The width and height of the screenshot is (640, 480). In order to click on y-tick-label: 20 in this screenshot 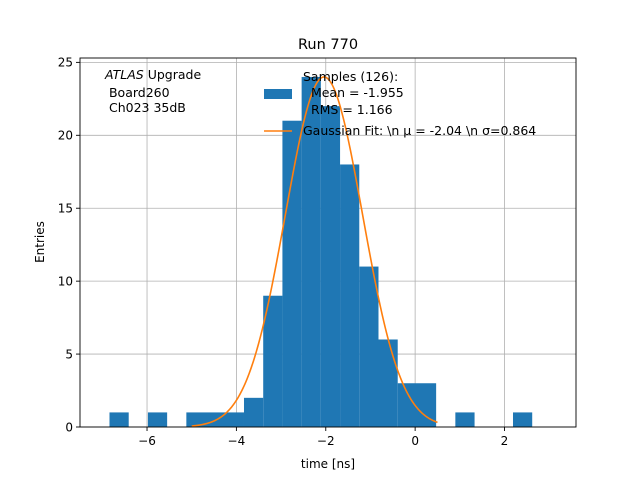, I will do `click(65, 136)`.